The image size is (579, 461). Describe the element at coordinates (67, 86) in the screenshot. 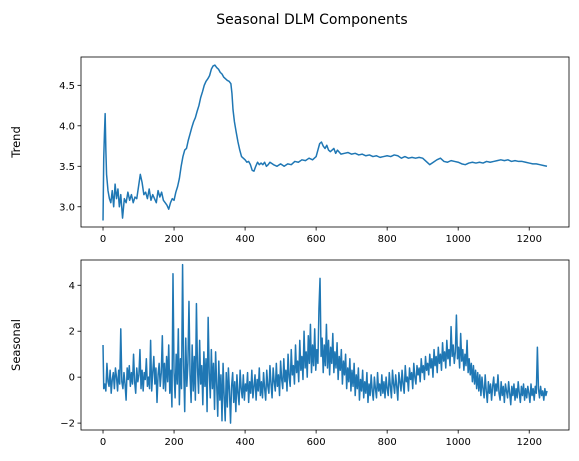

I see `trend-y-tick-label: 4.5` at that location.